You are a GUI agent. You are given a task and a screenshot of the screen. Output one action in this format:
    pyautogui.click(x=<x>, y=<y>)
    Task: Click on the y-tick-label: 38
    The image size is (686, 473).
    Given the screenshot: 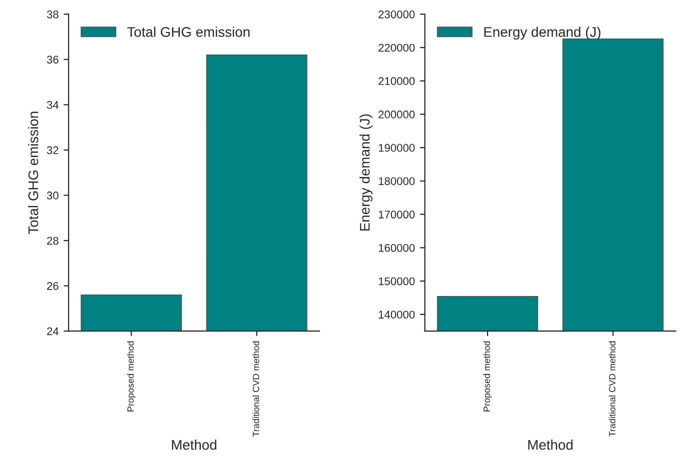 What is the action you would take?
    pyautogui.click(x=52, y=14)
    